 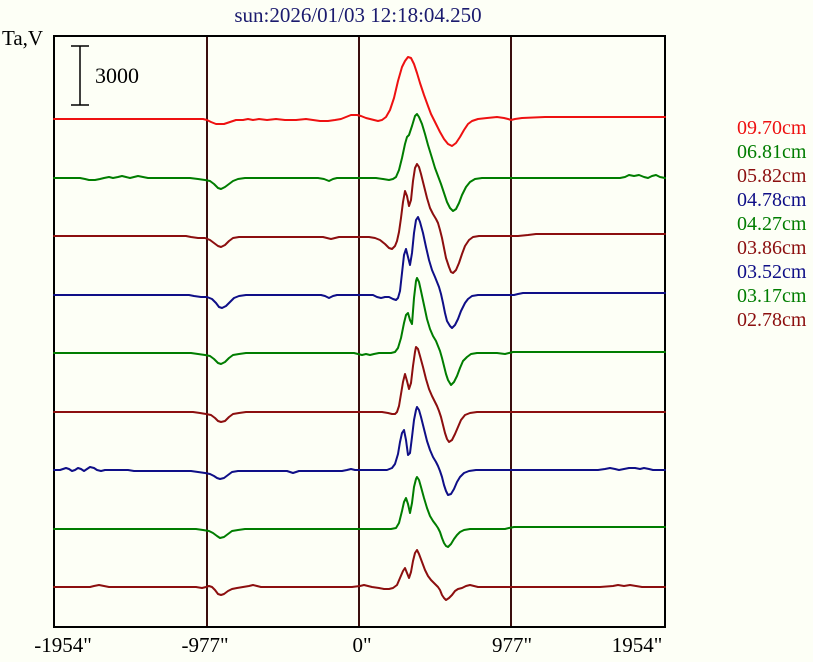 What do you see at coordinates (637, 645) in the screenshot?
I see `x-tick-label: 1954"` at bounding box center [637, 645].